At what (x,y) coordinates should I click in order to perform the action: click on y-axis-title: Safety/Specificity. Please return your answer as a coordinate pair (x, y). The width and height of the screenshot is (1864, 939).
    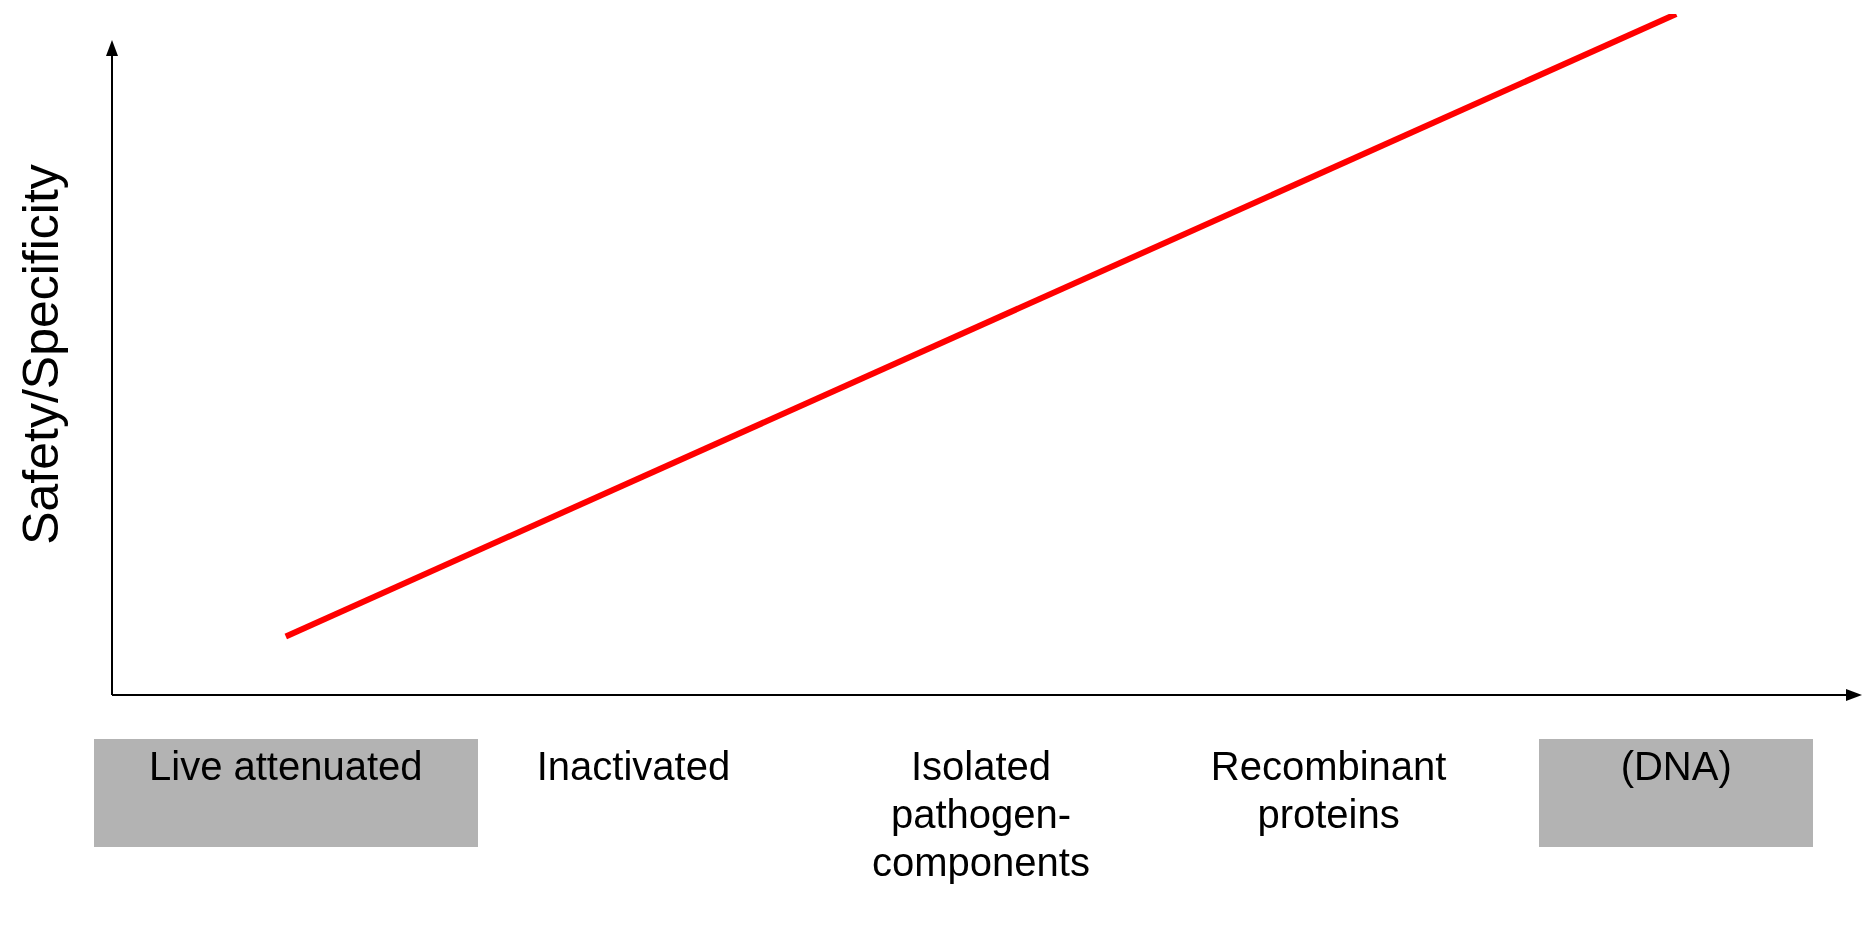
    Looking at the image, I should click on (40, 354).